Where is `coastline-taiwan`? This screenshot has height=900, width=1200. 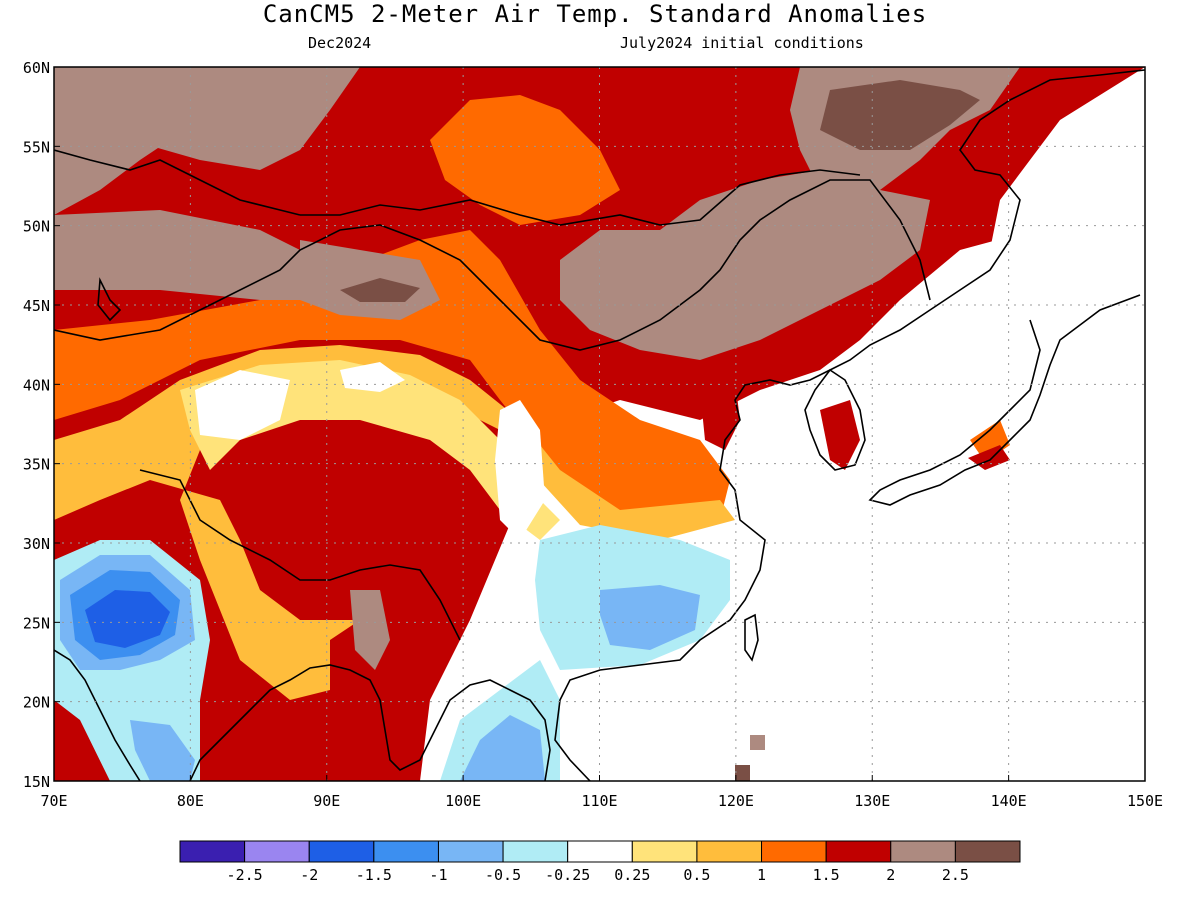
coastline-taiwan is located at coordinates (751, 637).